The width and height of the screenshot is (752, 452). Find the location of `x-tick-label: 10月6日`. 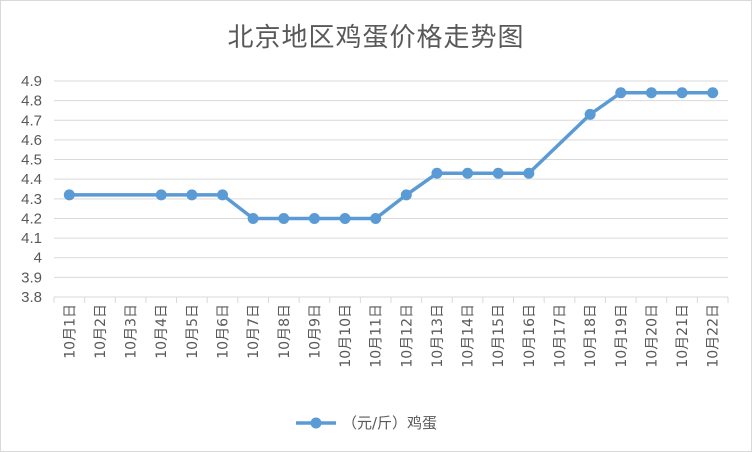

x-tick-label: 10月6日 is located at coordinates (224, 331).